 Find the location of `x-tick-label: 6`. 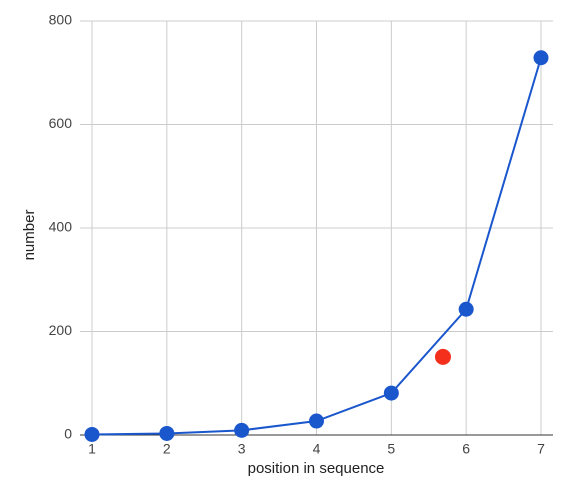

x-tick-label: 6 is located at coordinates (466, 449).